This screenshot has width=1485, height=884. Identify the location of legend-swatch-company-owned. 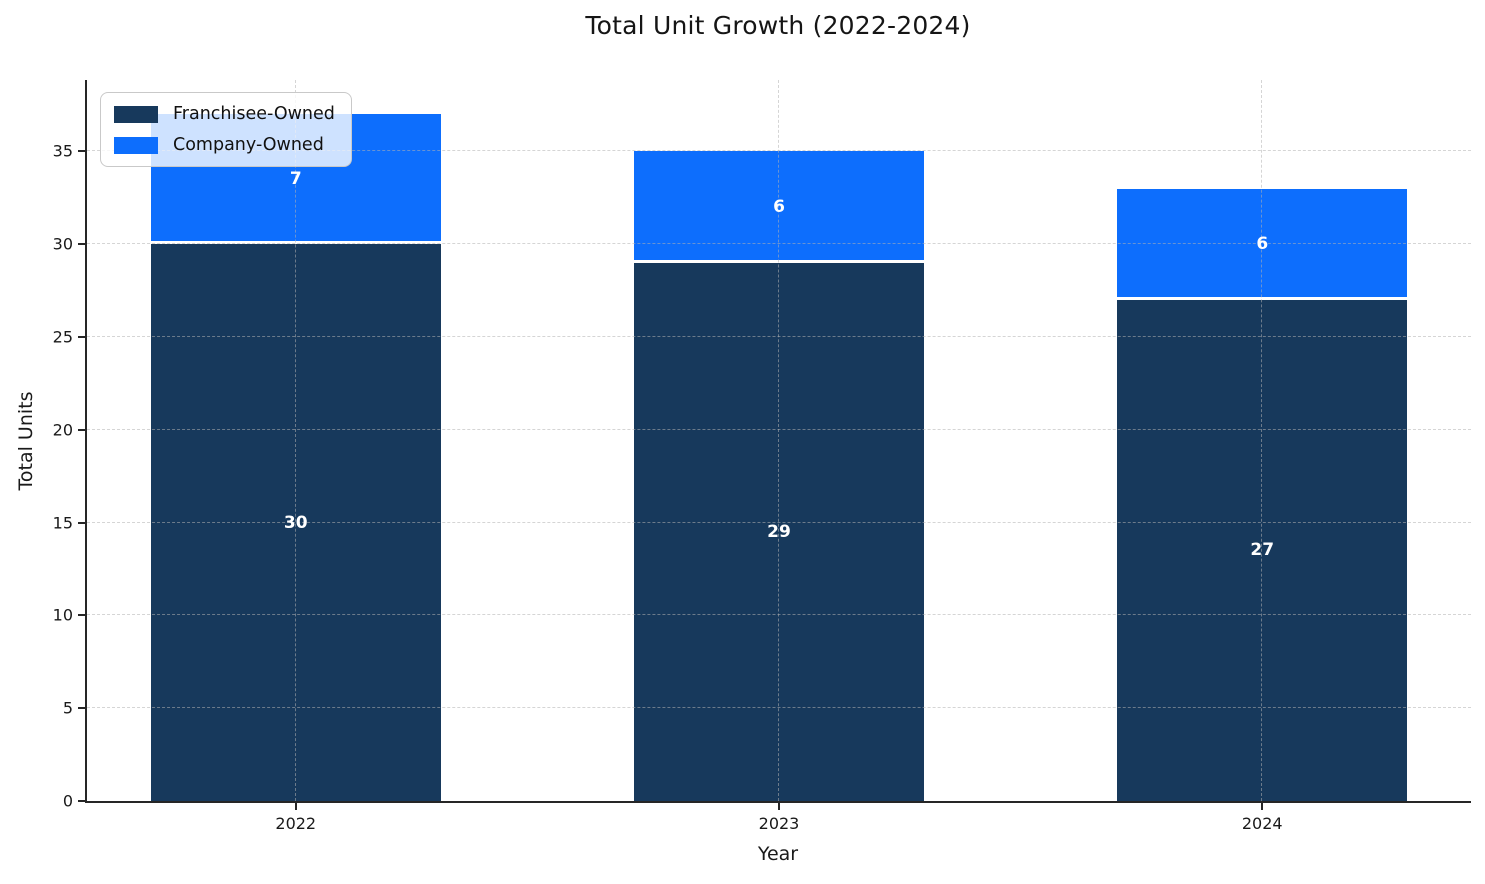
(136, 145).